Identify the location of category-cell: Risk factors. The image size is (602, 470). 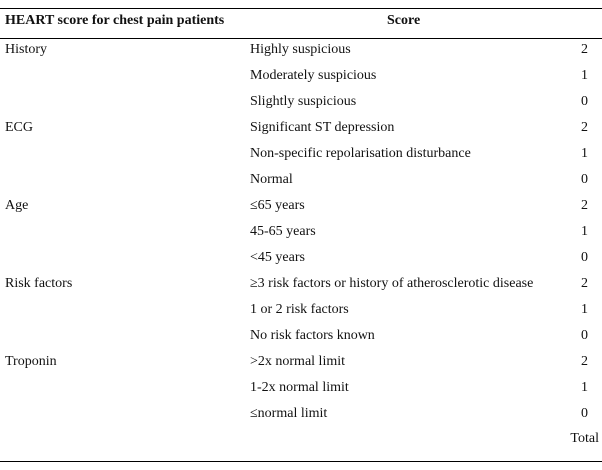
(39, 283).